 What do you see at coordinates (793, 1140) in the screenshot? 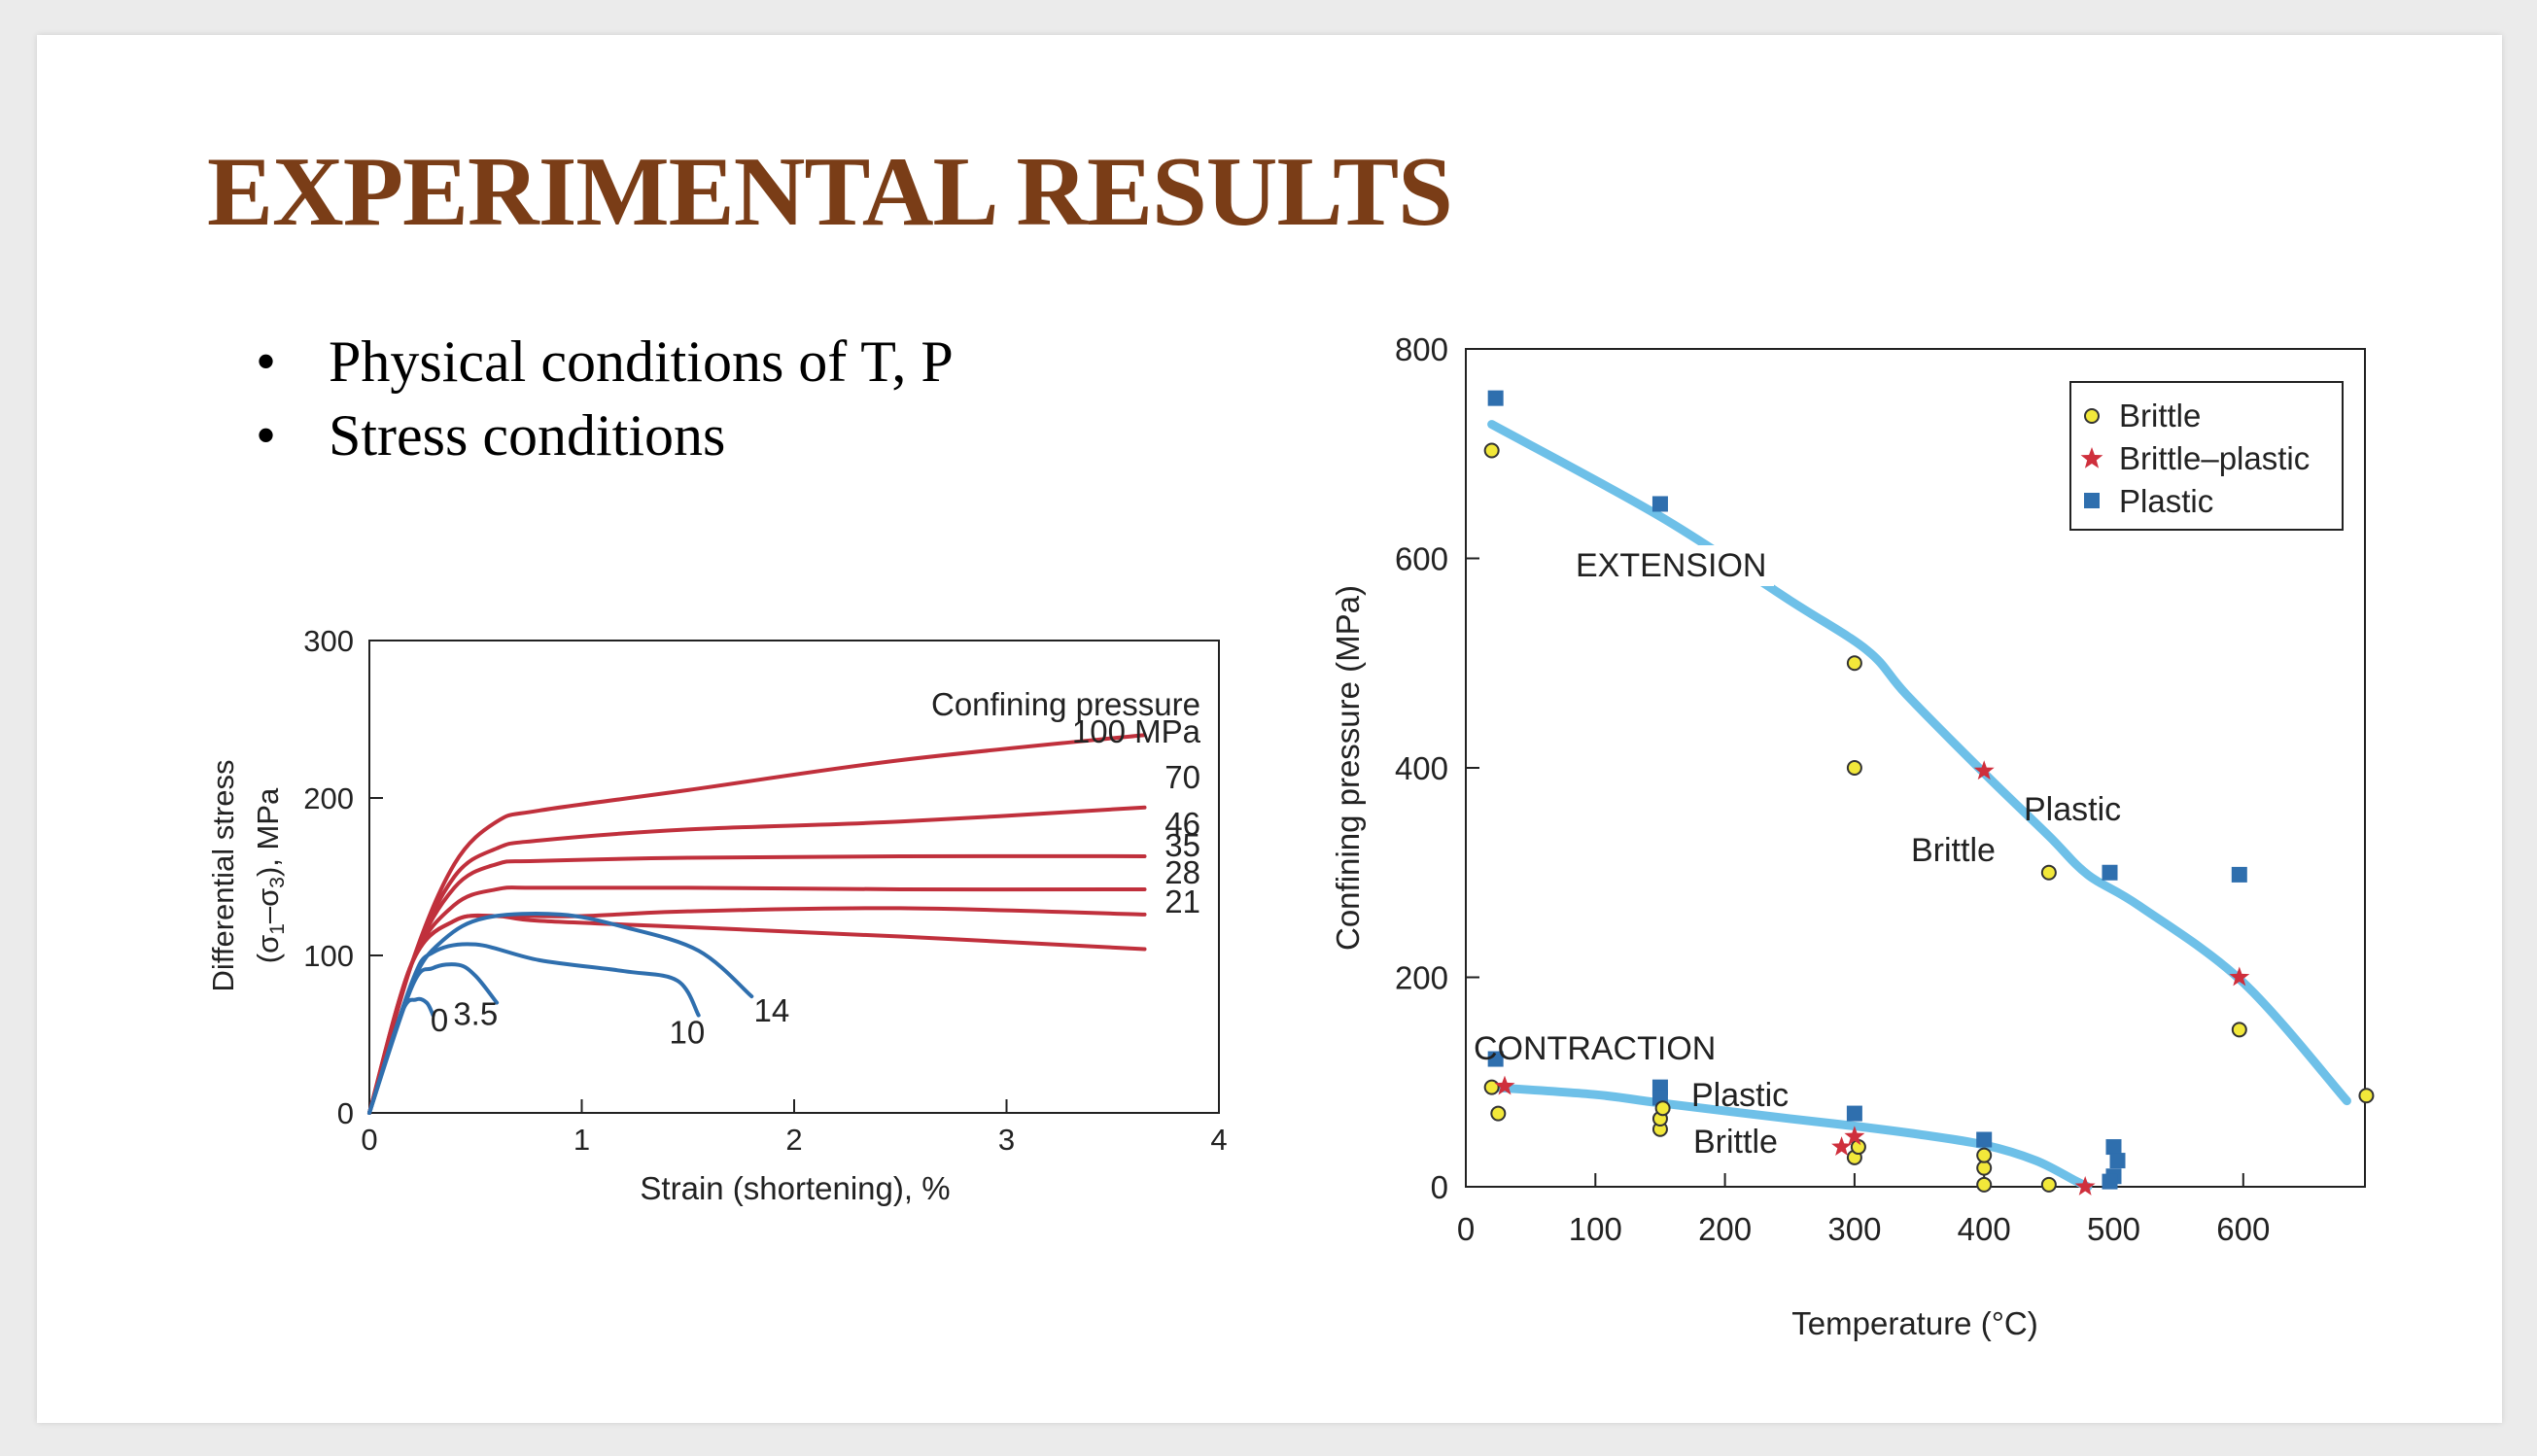
I see `x-tick-label: 2` at bounding box center [793, 1140].